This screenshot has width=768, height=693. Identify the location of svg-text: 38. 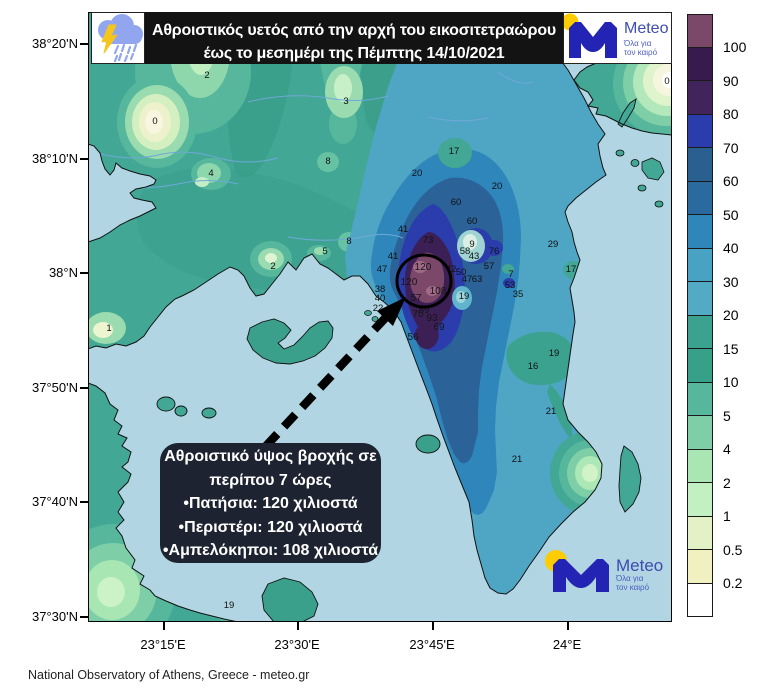
(380, 289).